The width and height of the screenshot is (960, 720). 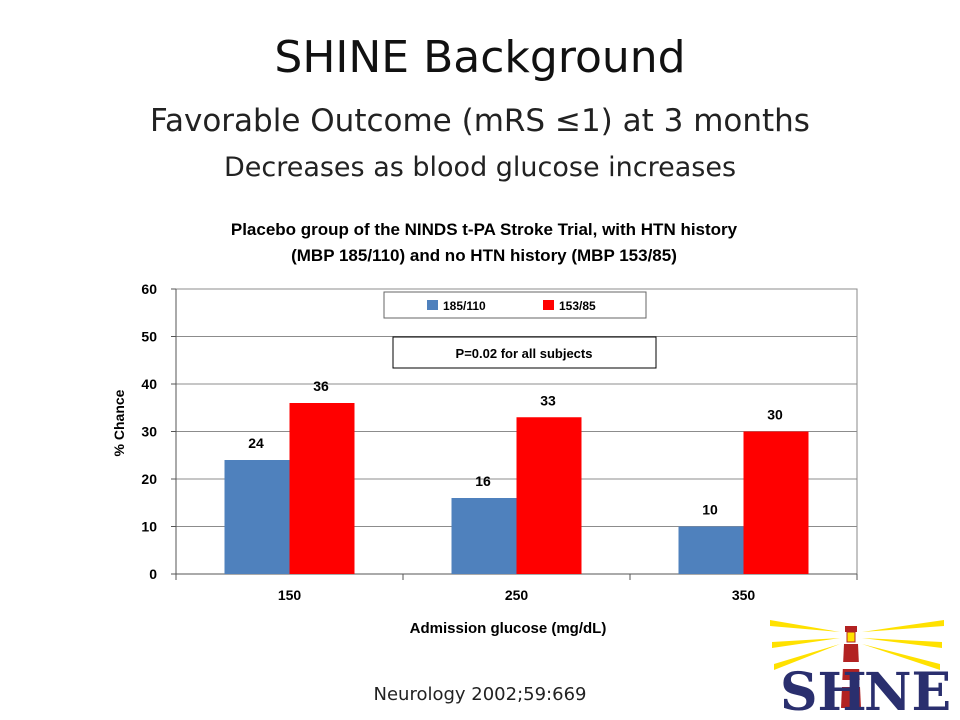 I want to click on y-tick-label: 0, so click(x=153, y=574).